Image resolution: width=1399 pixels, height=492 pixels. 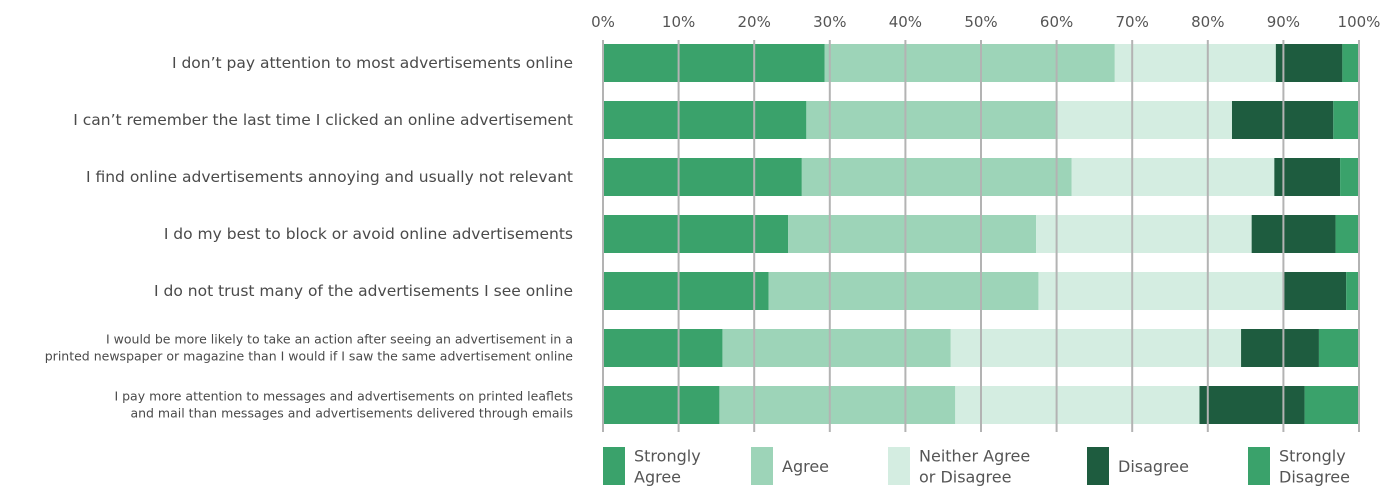 I want to click on legend-label-agree: Agree, so click(x=805, y=466).